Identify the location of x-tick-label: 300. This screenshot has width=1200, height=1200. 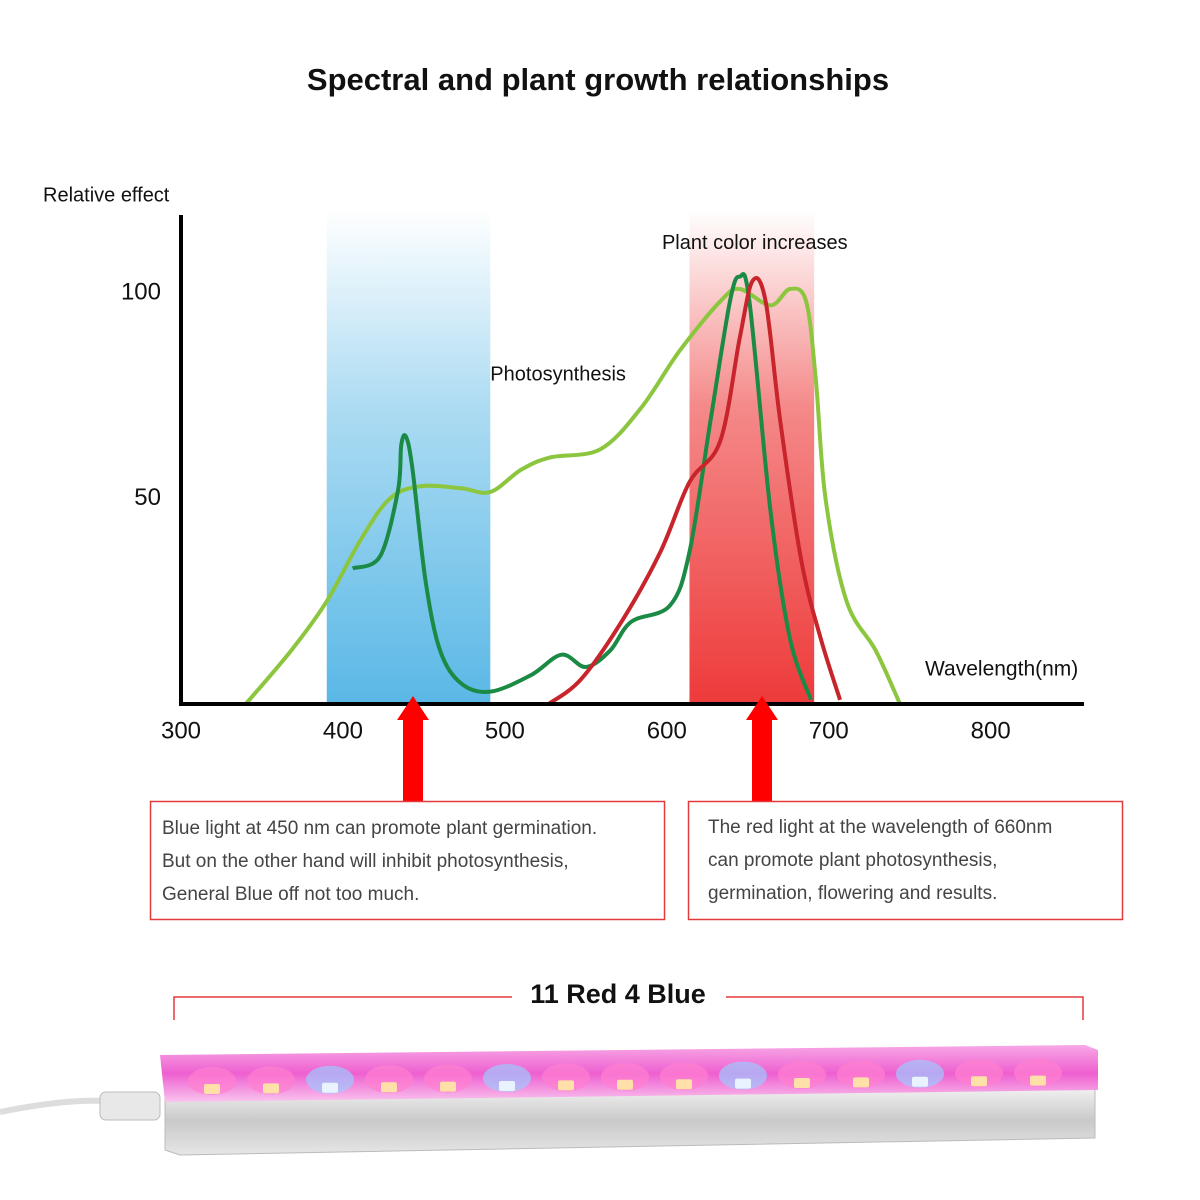
(181, 730).